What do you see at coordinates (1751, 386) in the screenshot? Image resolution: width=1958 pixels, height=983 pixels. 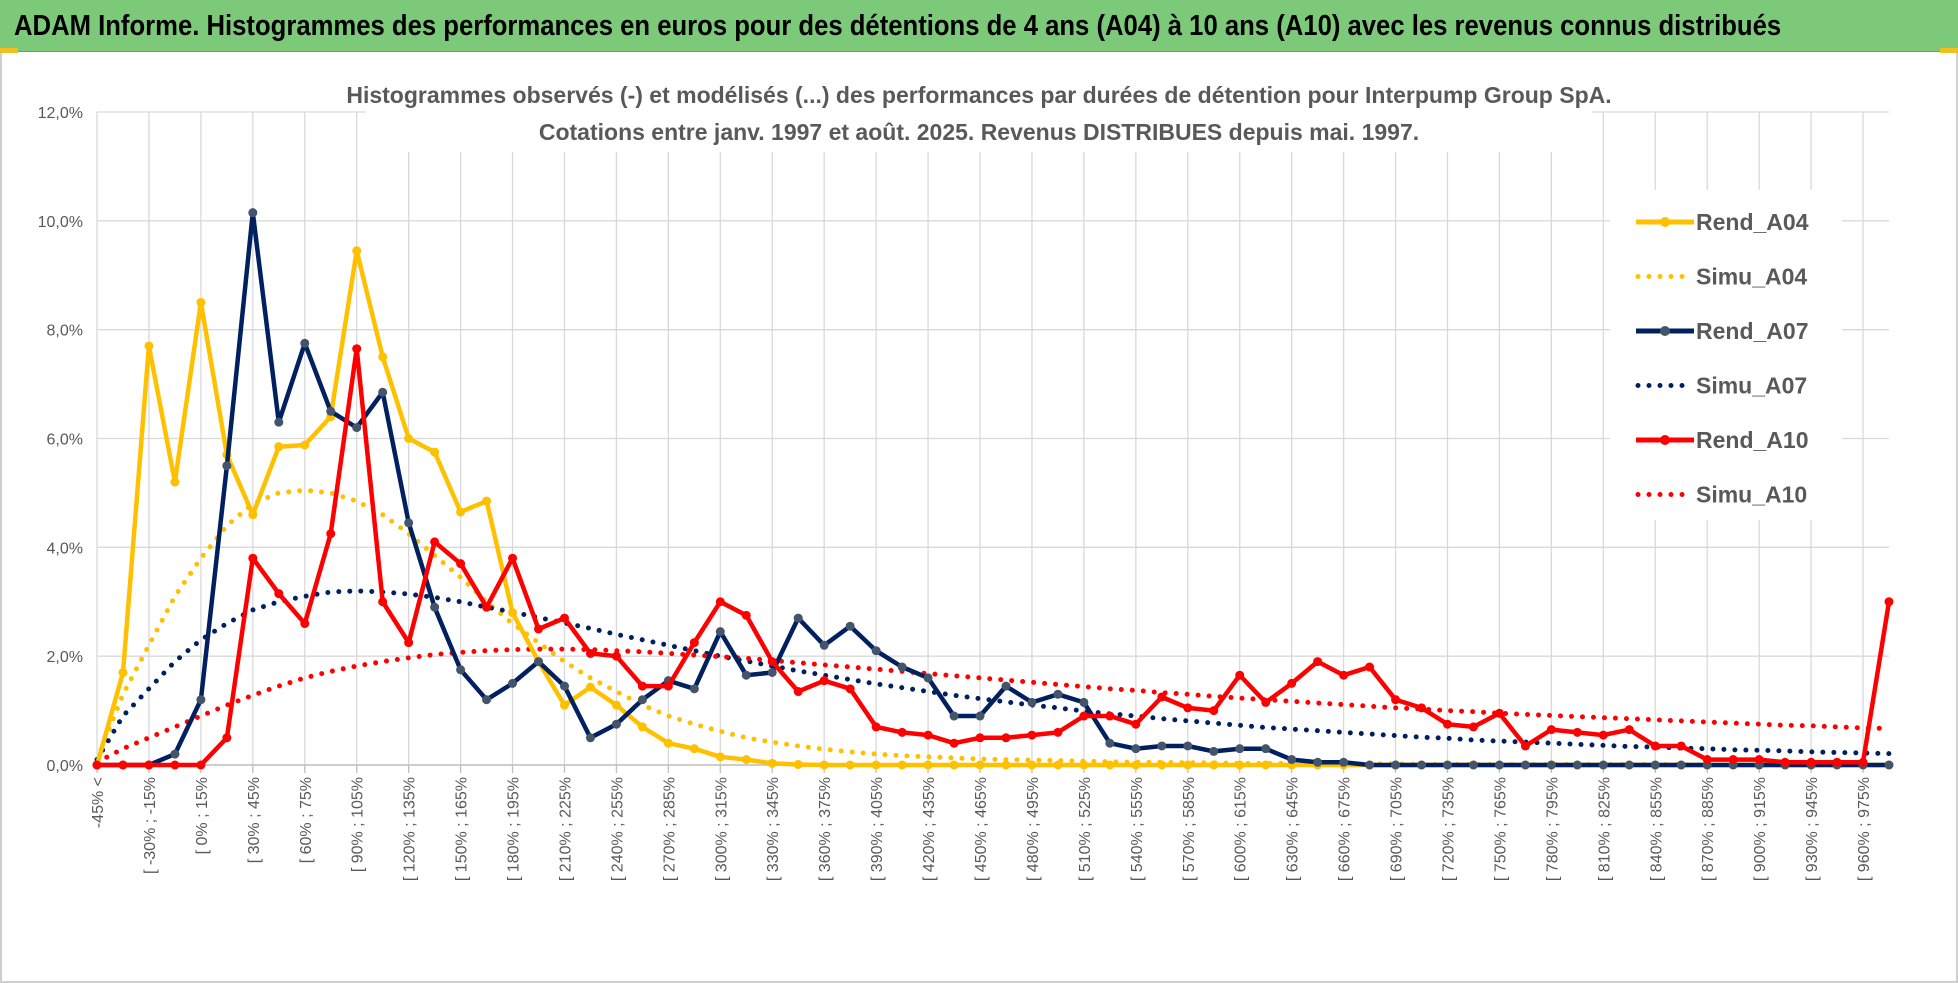 I see `legend-label-Simu_A07: Simu_A07` at bounding box center [1751, 386].